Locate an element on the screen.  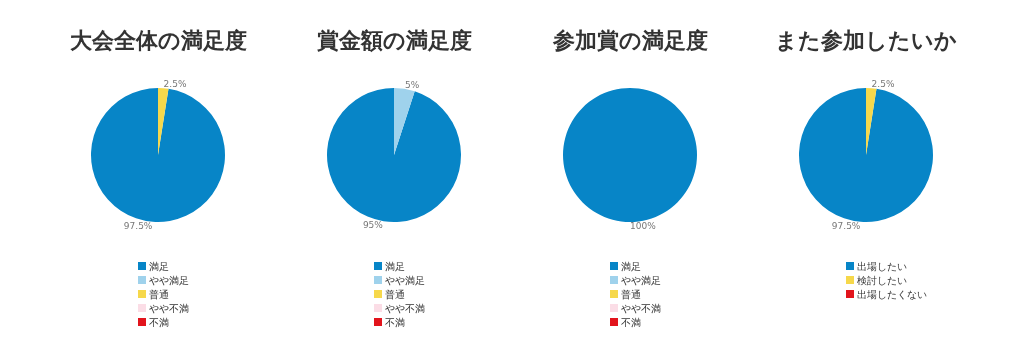
chart-title: 大会全体の満足度 is located at coordinates (158, 40).